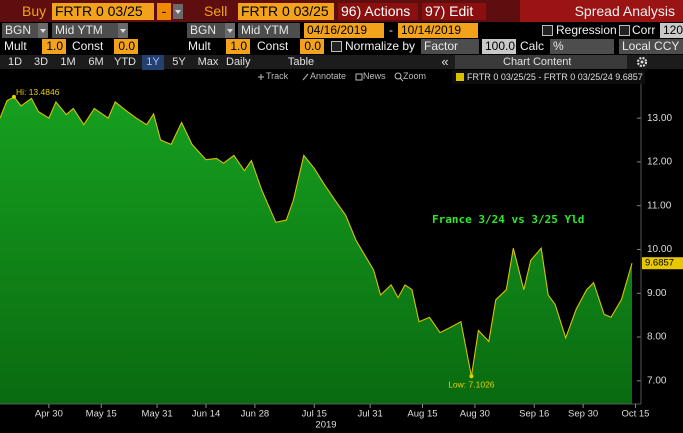 The image size is (683, 433). Describe the element at coordinates (286, 11) in the screenshot. I see `sell-security: FRTR 0 03/25` at that location.